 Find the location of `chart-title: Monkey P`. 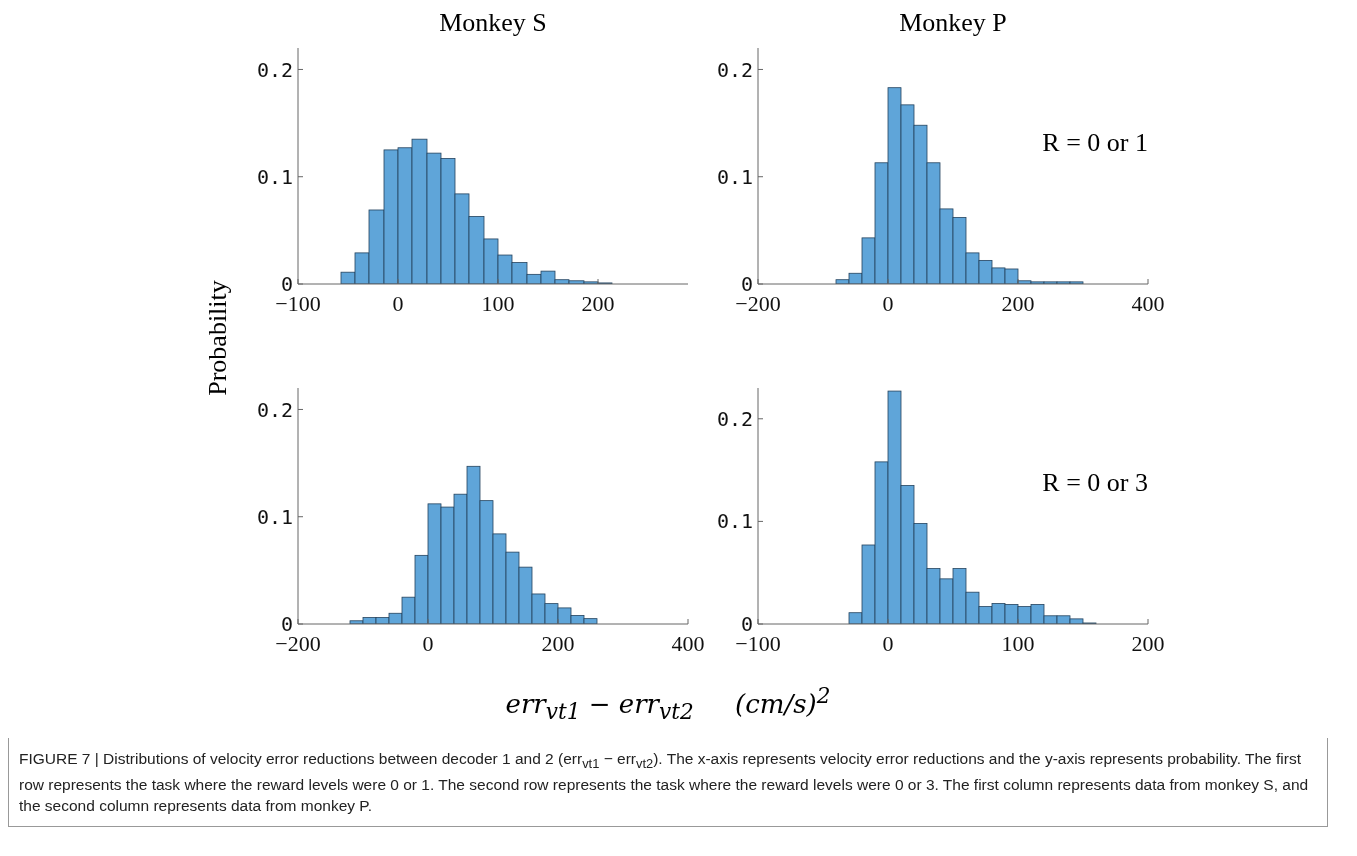

chart-title: Monkey P is located at coordinates (953, 23).